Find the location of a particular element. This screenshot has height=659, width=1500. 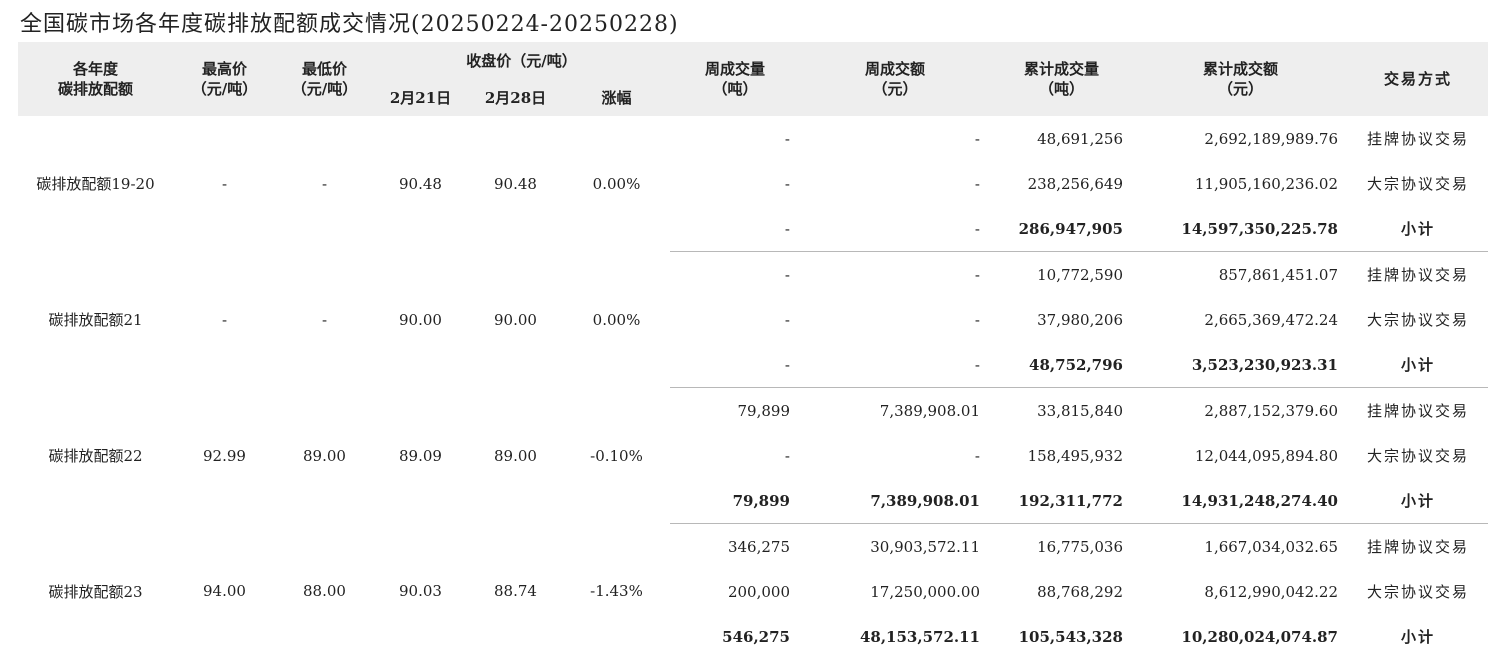

allowance-name: 碳排放配额19-20 is located at coordinates (95, 184).